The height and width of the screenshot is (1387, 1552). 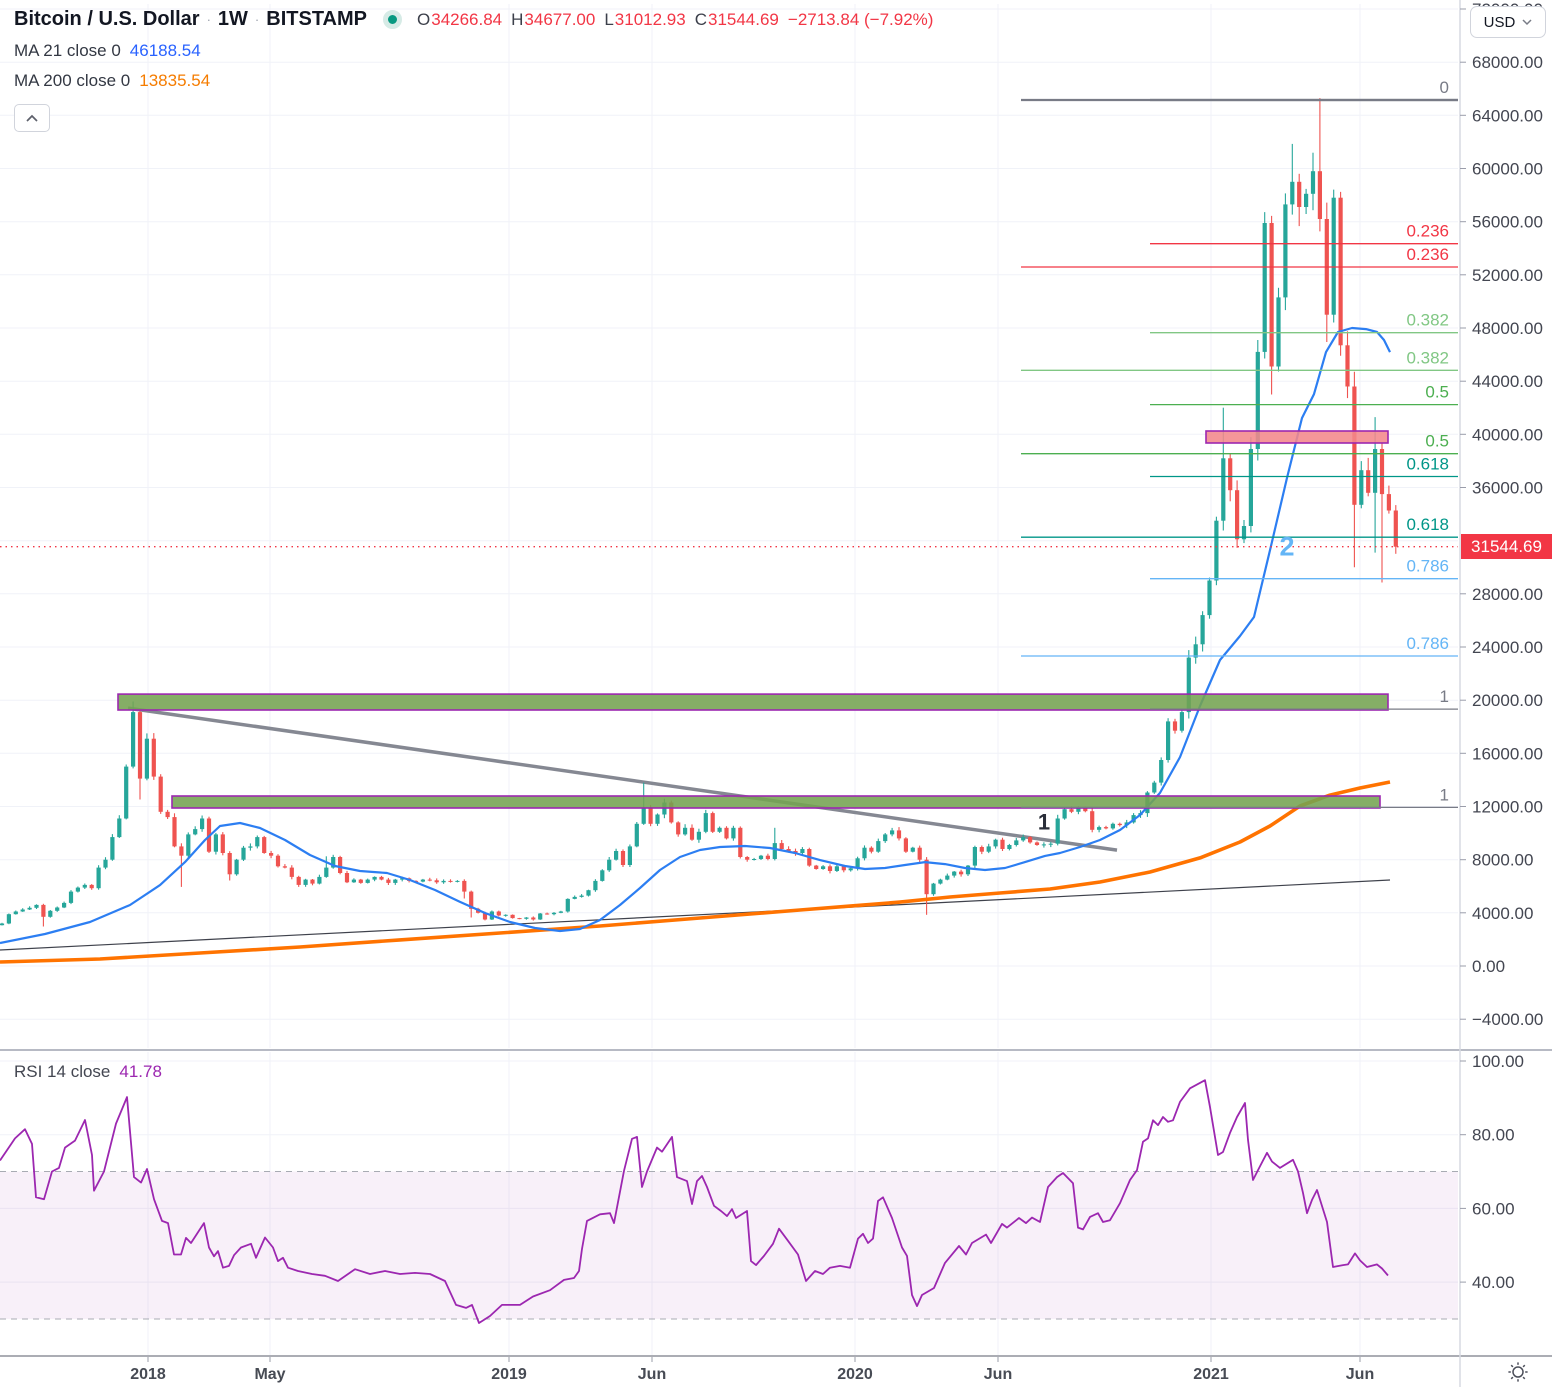 I want to click on close-value: 31544.69, so click(x=743, y=19).